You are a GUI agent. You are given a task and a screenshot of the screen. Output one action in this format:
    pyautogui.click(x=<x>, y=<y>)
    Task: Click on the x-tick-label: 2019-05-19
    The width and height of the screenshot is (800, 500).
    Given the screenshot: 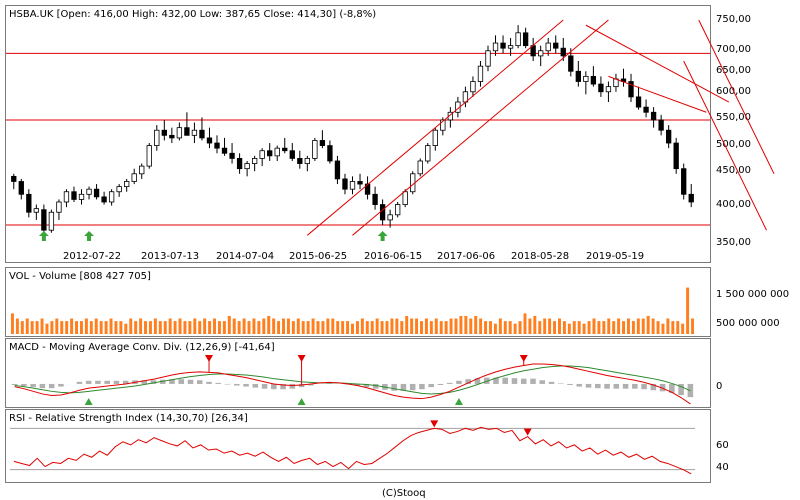 What is the action you would take?
    pyautogui.click(x=615, y=256)
    